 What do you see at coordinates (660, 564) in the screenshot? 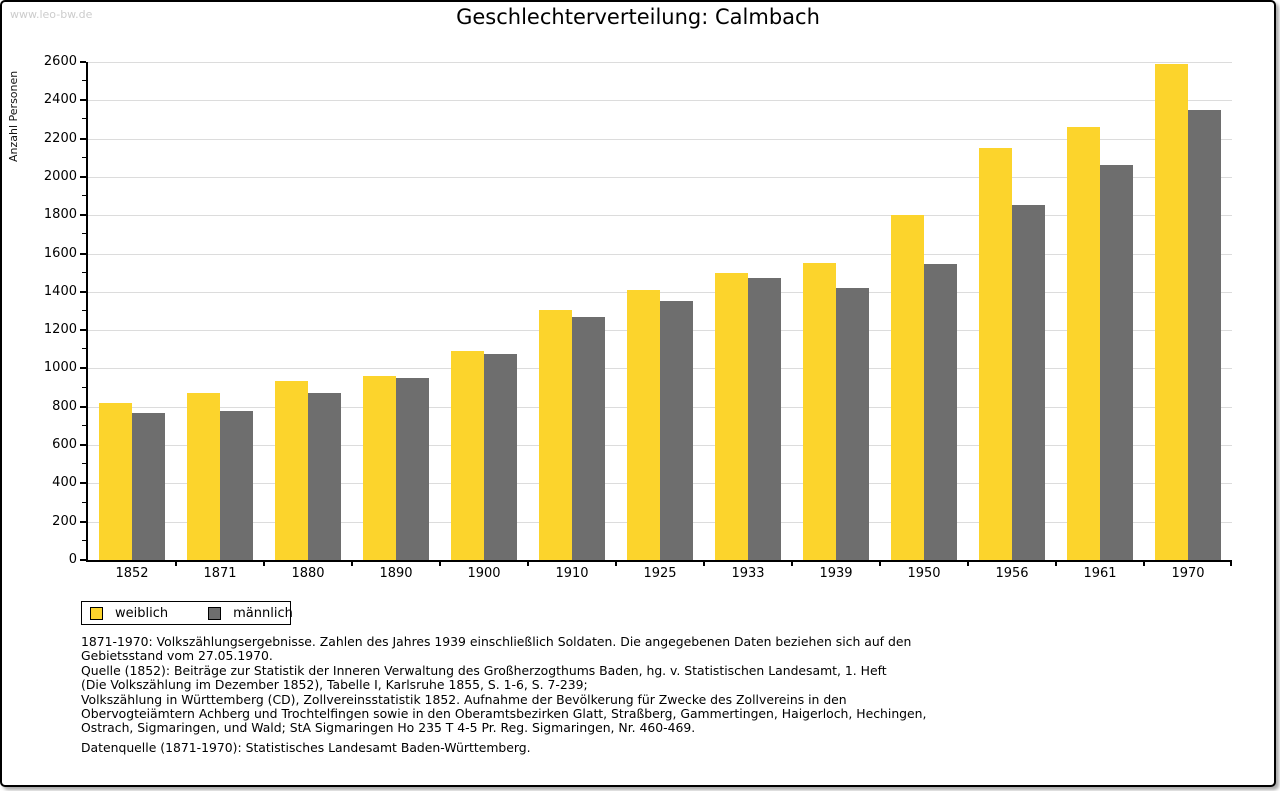
I see `x-axis-ticks` at bounding box center [660, 564].